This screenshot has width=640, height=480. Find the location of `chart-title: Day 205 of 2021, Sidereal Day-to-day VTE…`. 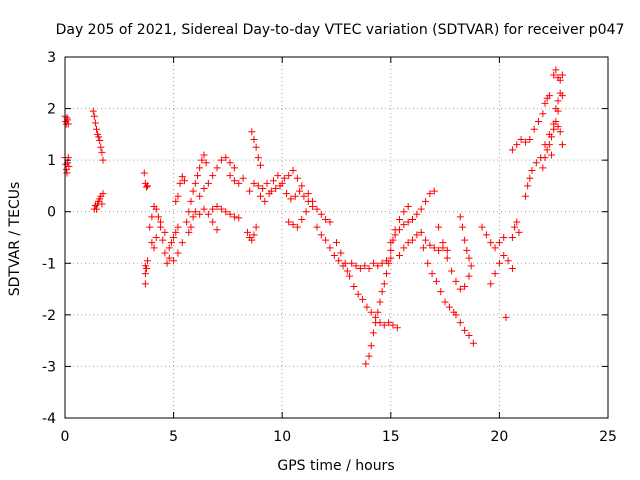

chart-title: Day 205 of 2021, Sidereal Day-to-day VTE… is located at coordinates (340, 30).